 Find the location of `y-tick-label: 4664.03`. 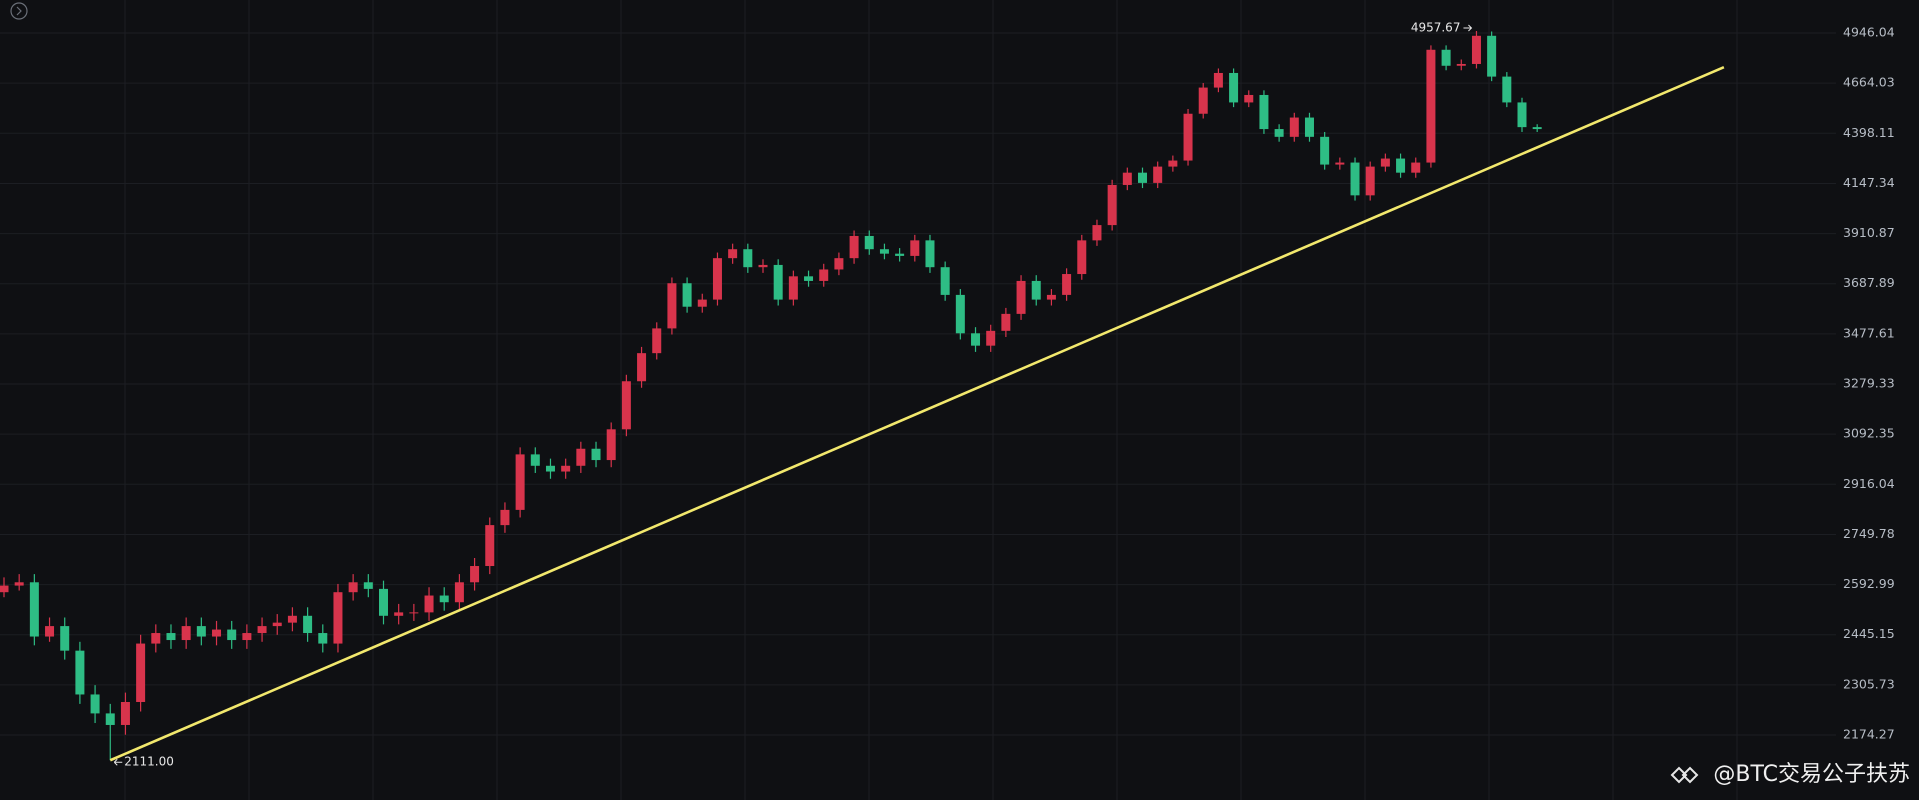

y-tick-label: 4664.03 is located at coordinates (1869, 82).